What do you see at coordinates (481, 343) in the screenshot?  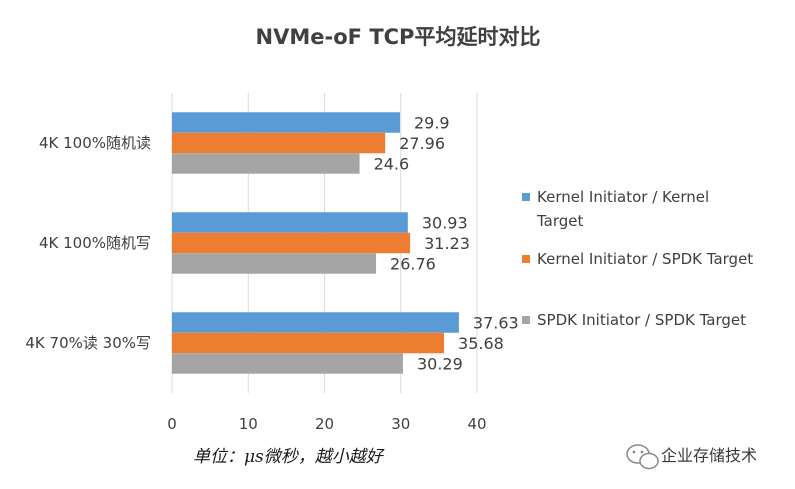 I see `data-label: 35.68` at bounding box center [481, 343].